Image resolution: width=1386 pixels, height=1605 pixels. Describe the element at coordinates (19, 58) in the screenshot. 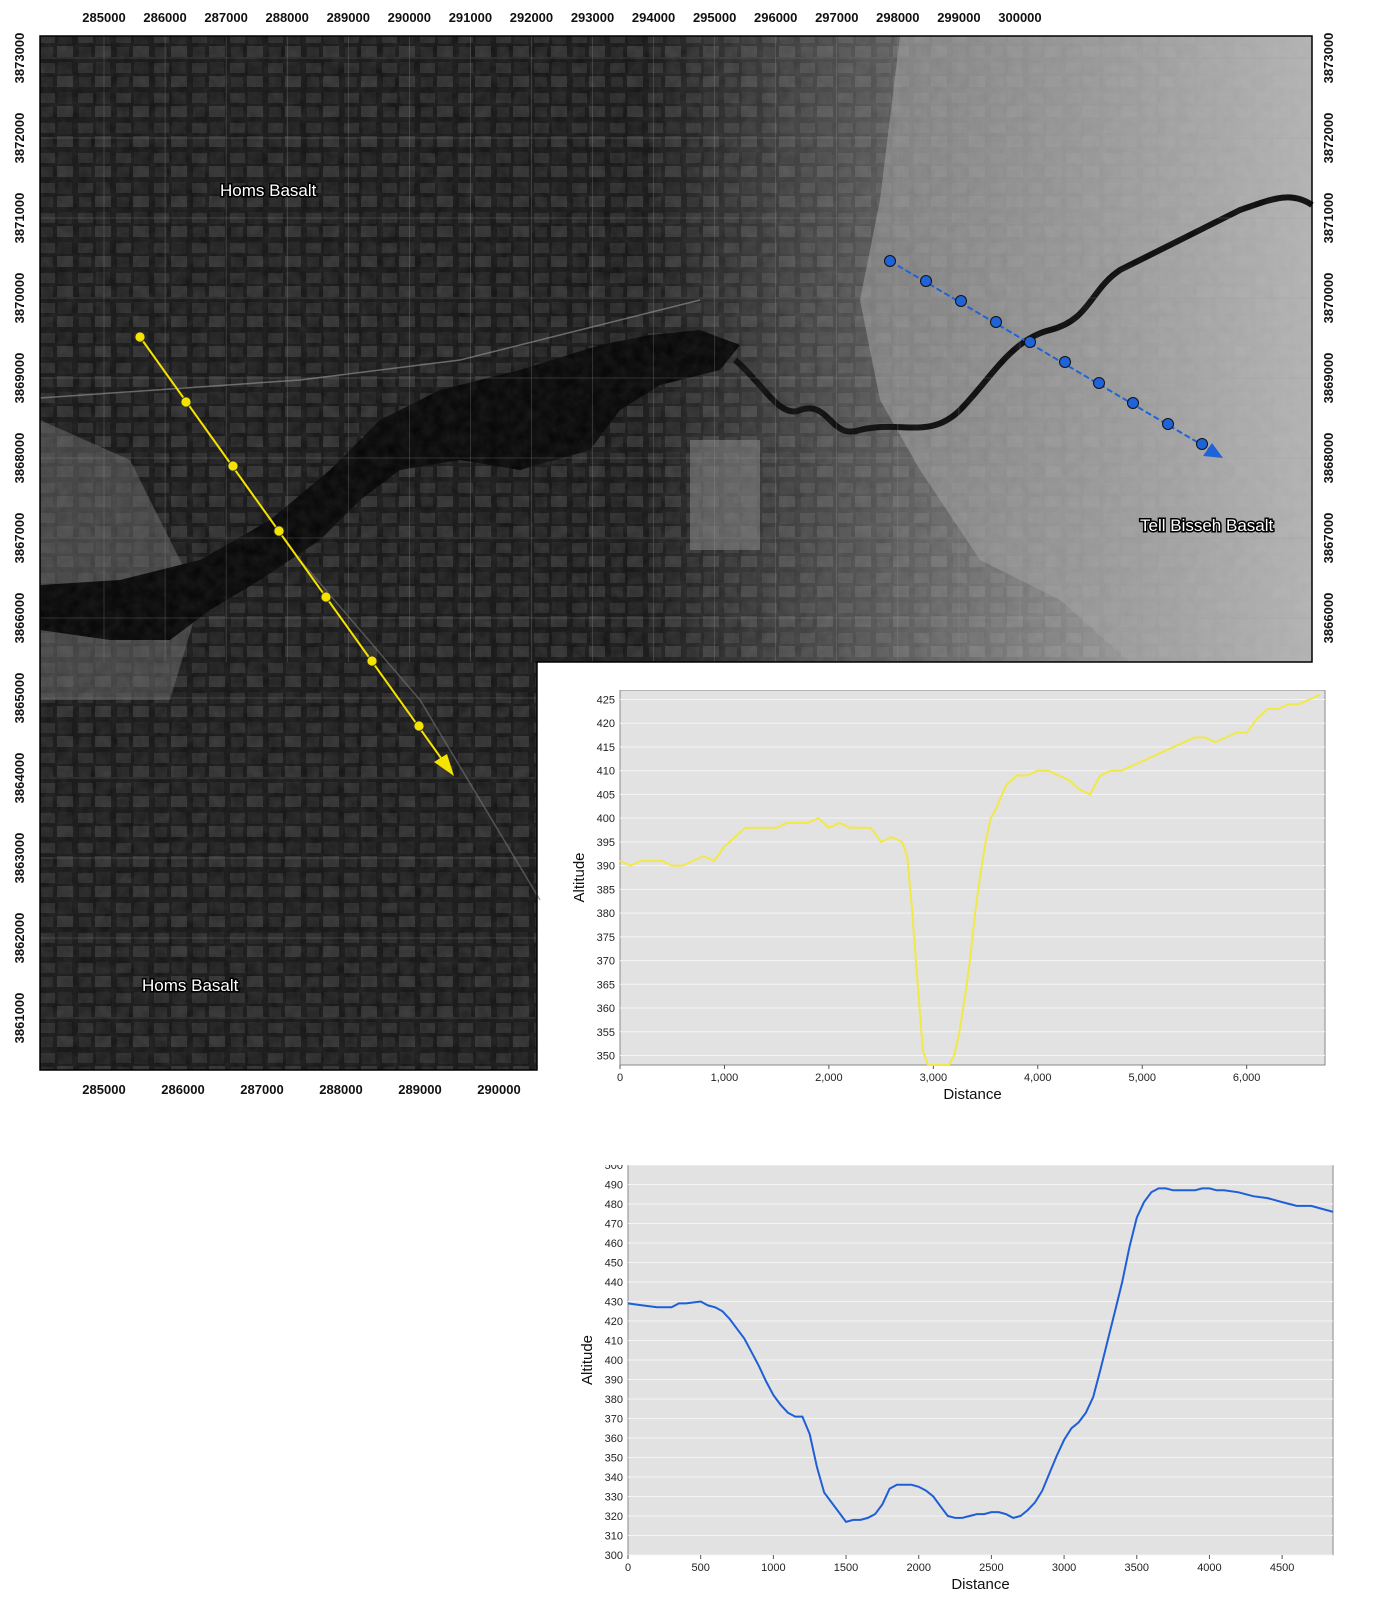

I see `map-left-tick-label: 3873000` at that location.